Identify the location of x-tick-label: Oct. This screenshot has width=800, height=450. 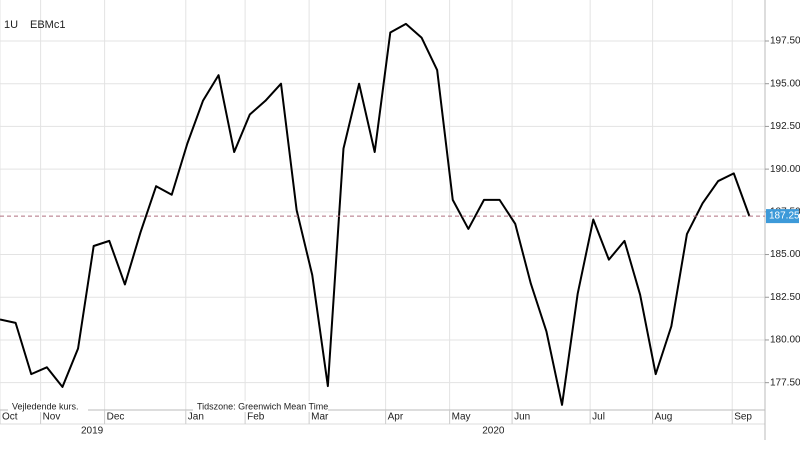
(10, 417).